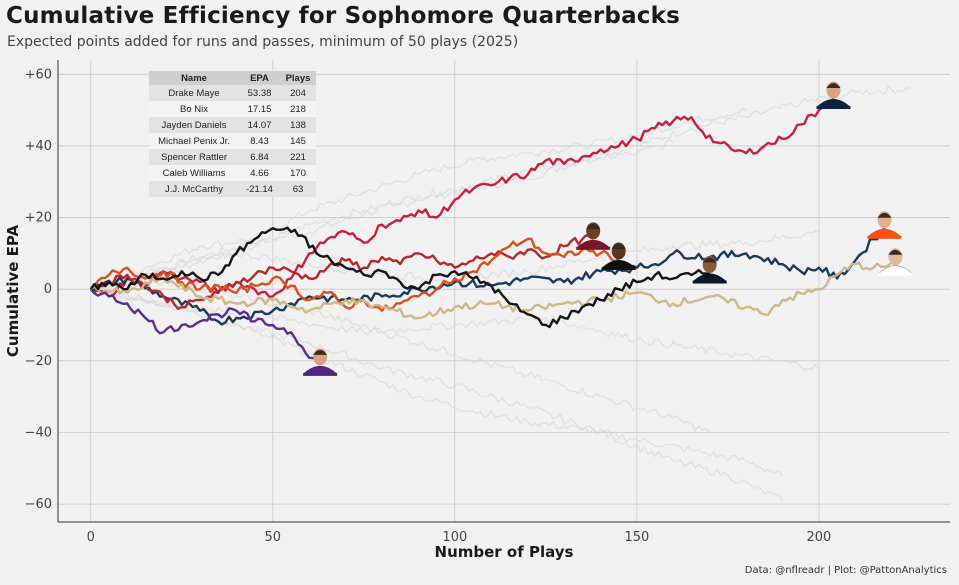  What do you see at coordinates (845, 570) in the screenshot?
I see `data-credit: Data: @nflreadr | Plot: @PattonAnalytics` at bounding box center [845, 570].